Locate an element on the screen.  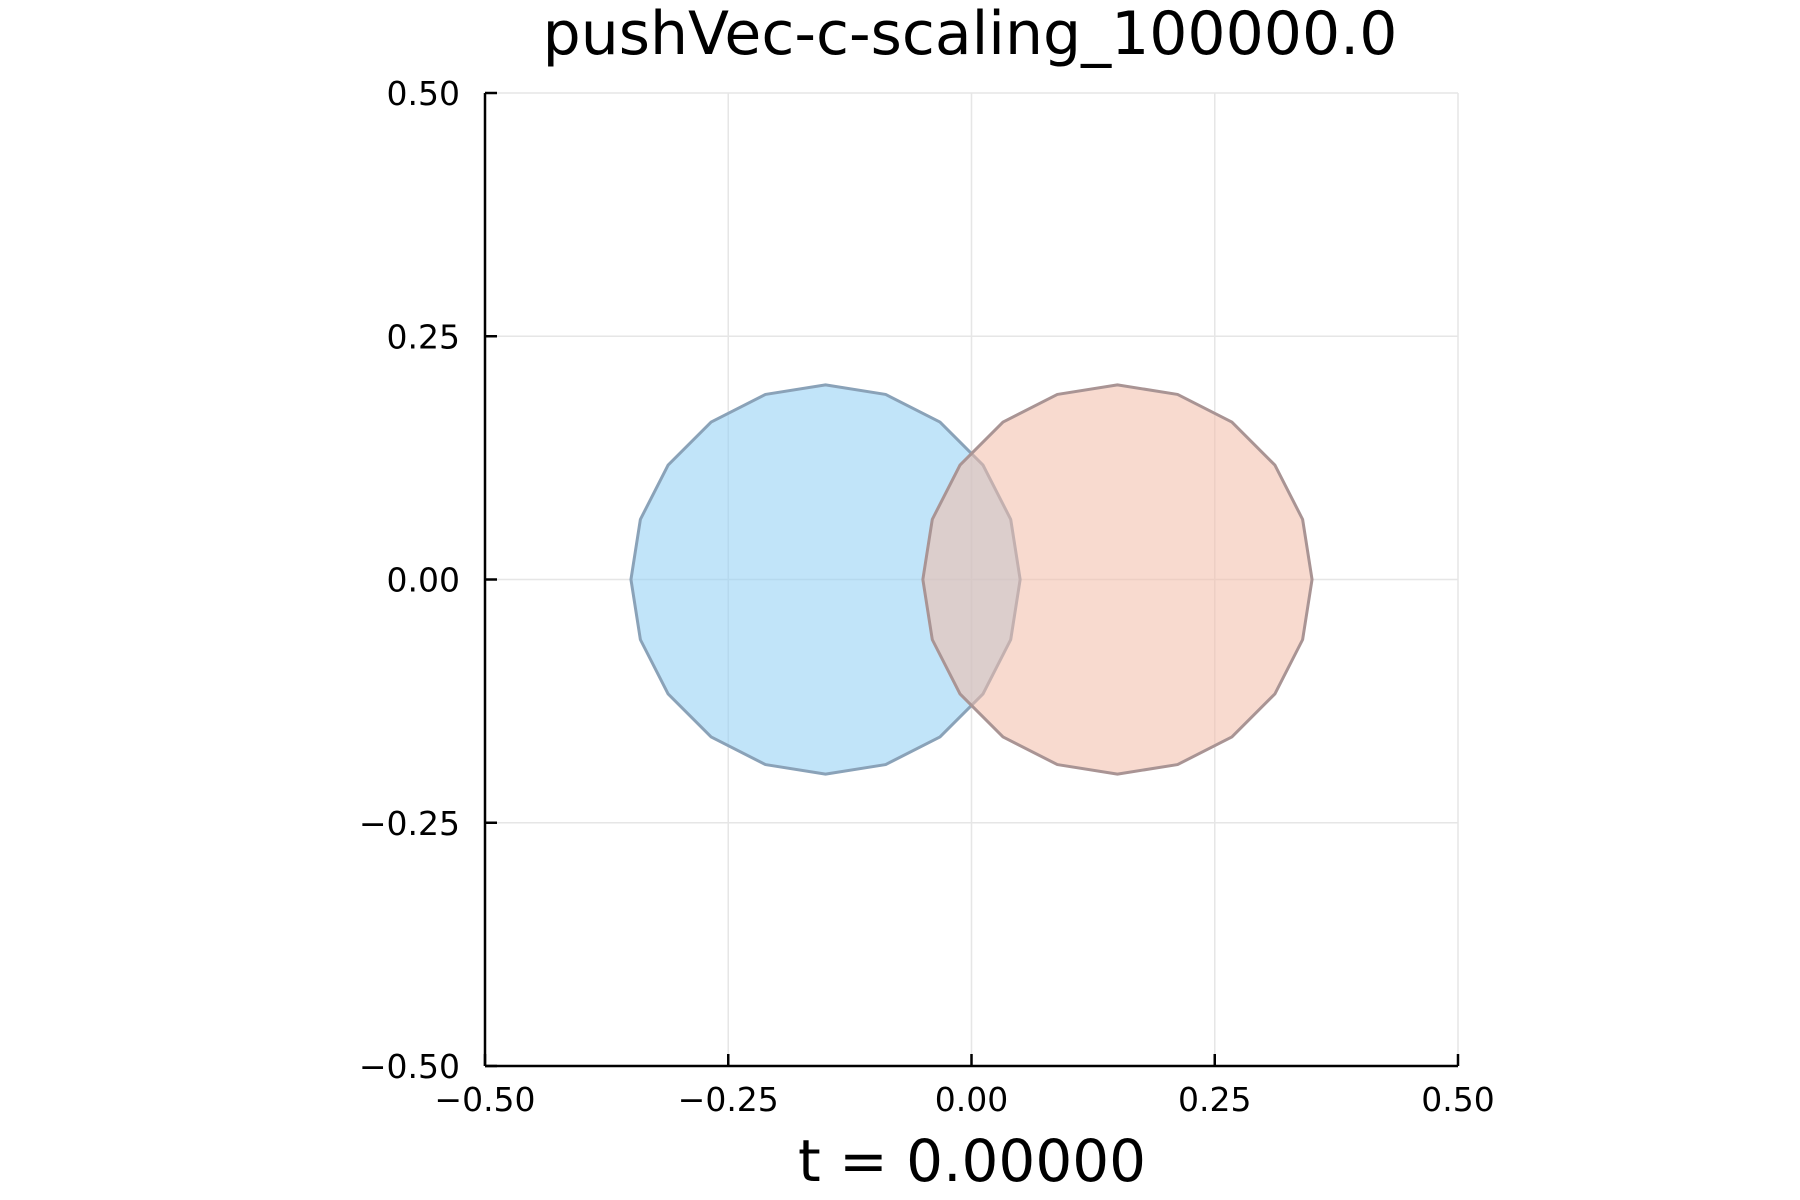
x-tick-label: −0.50 is located at coordinates (484, 1099).